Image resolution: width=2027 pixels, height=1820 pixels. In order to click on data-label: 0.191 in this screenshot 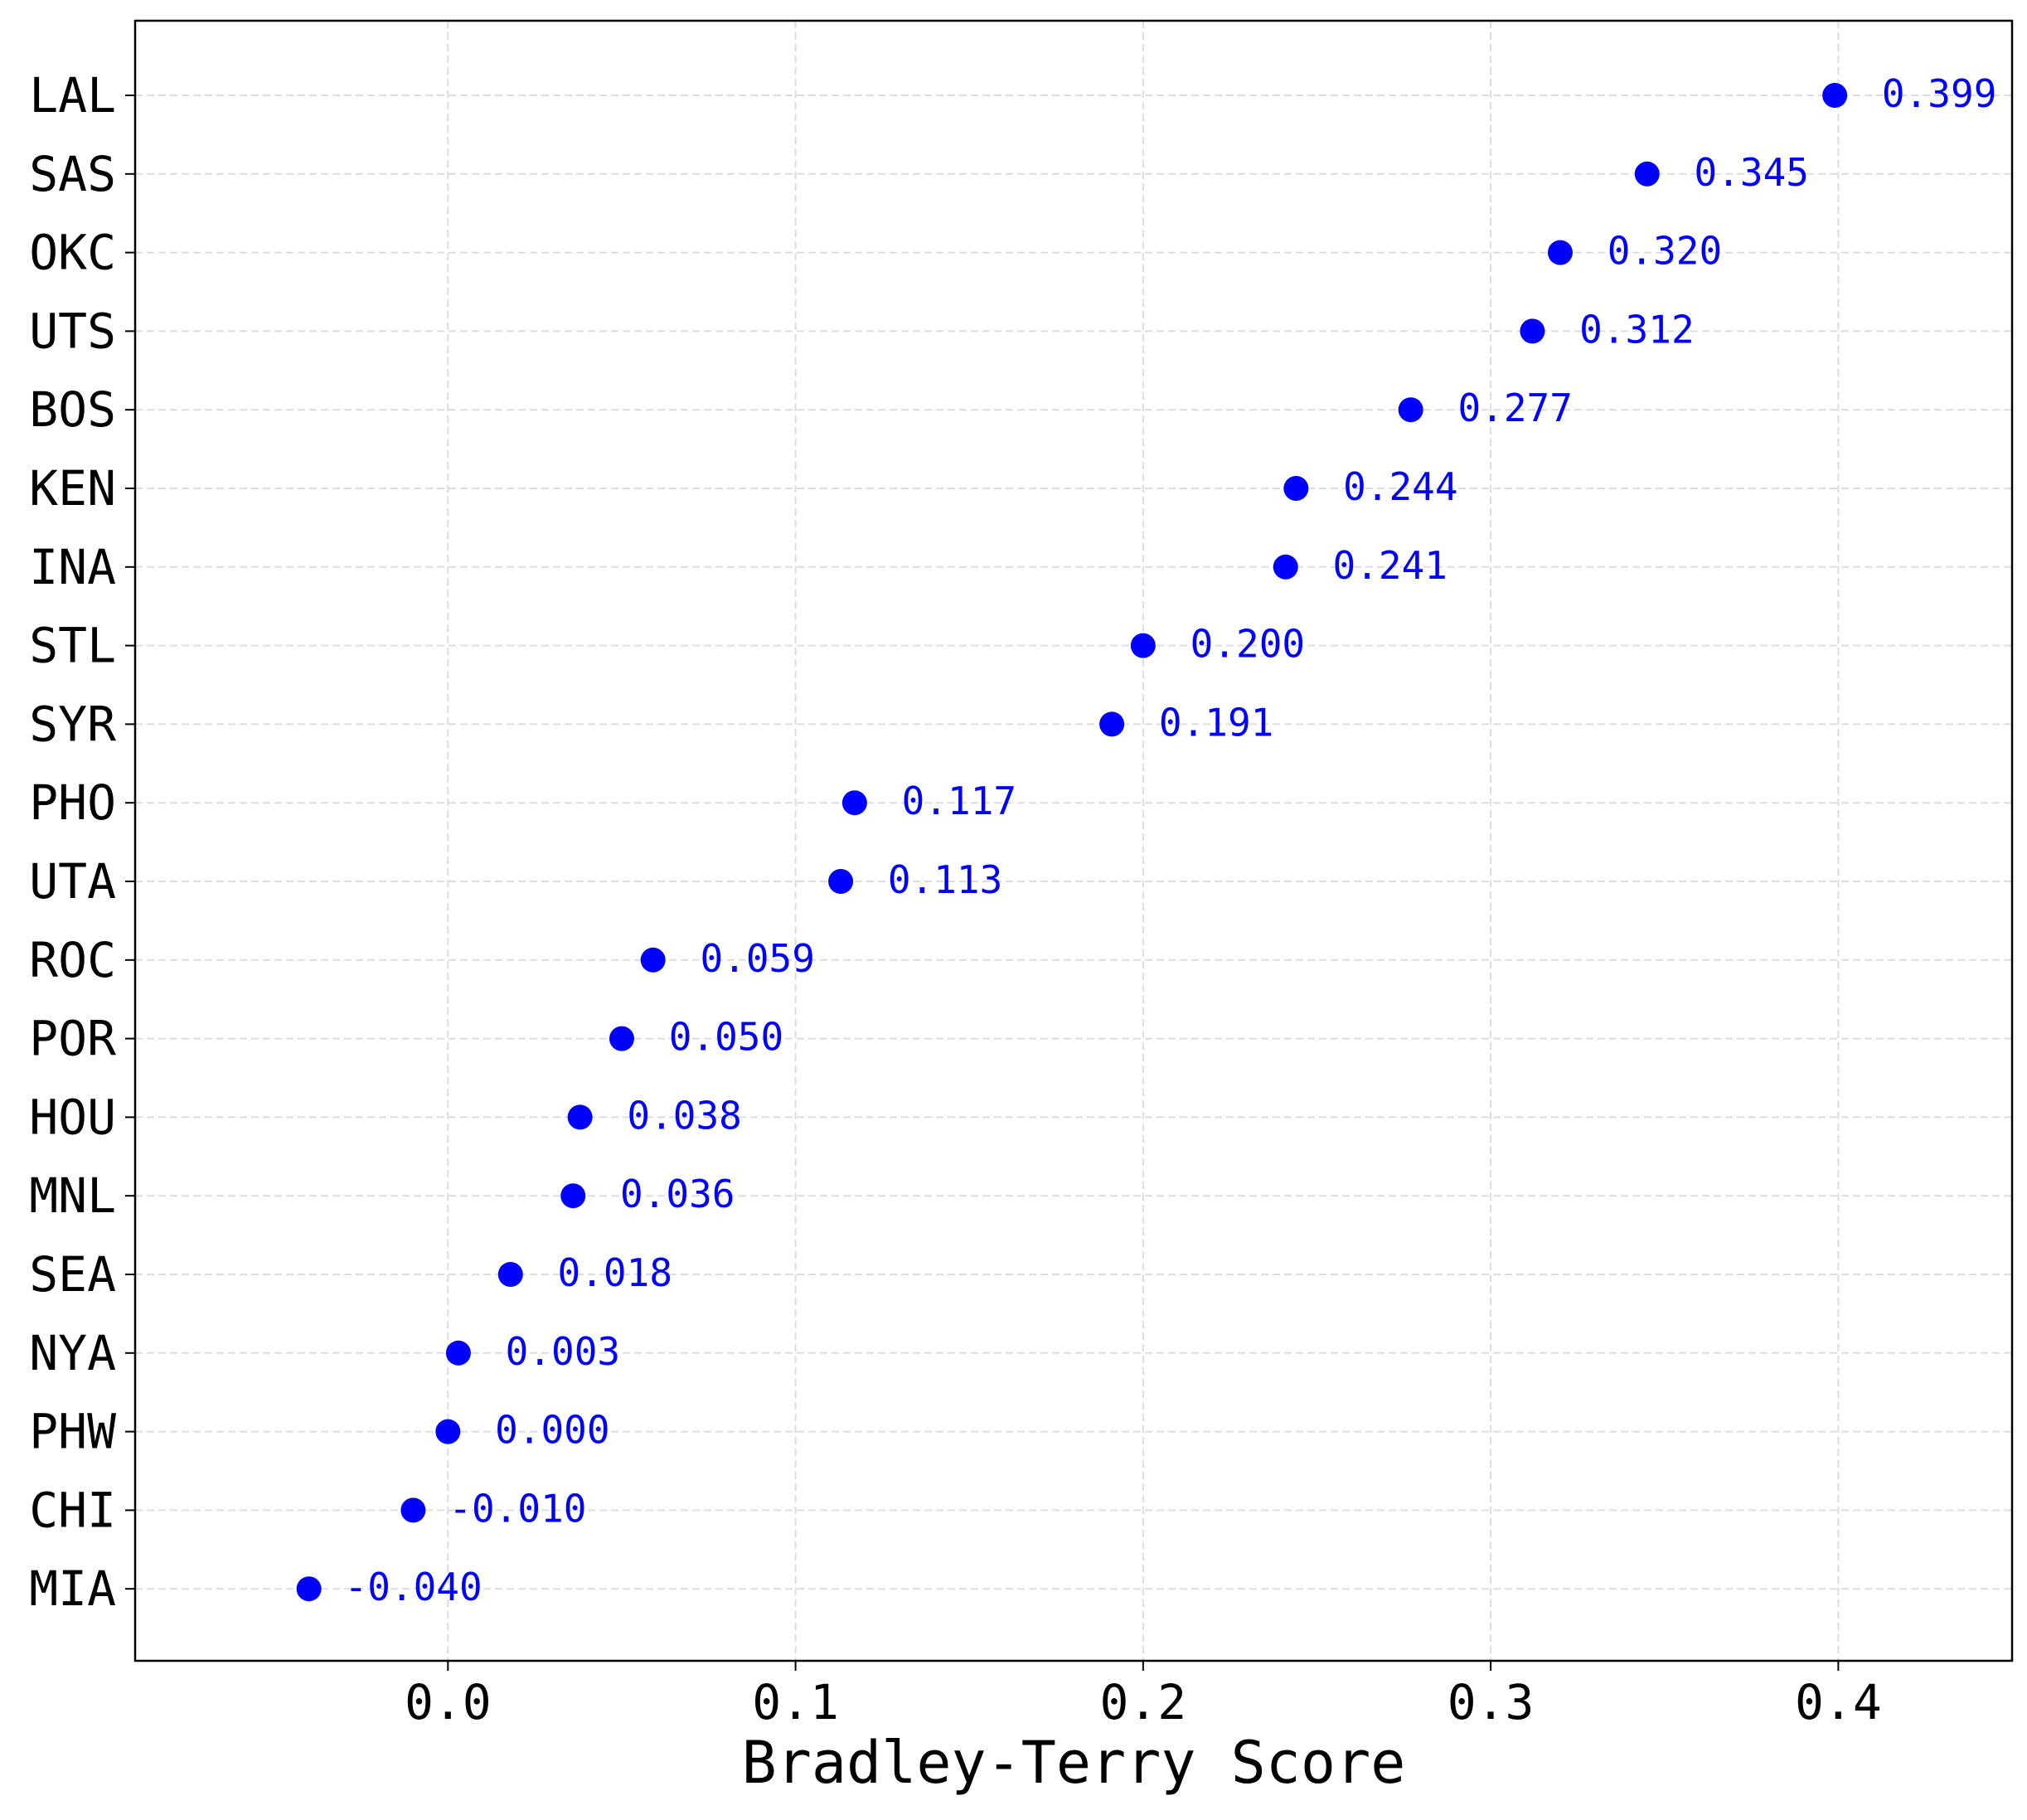, I will do `click(1216, 722)`.